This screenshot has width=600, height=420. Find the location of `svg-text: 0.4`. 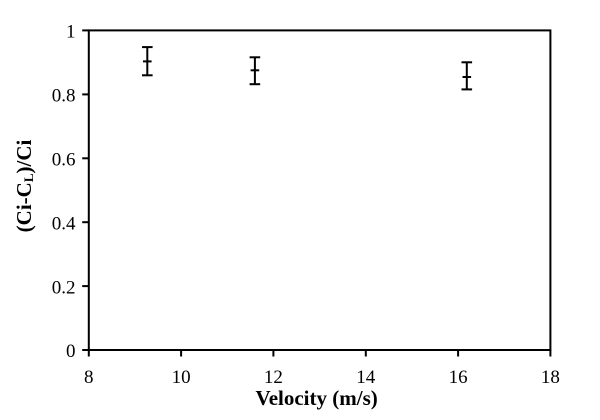

svg-text: 0.4 is located at coordinates (64, 223).